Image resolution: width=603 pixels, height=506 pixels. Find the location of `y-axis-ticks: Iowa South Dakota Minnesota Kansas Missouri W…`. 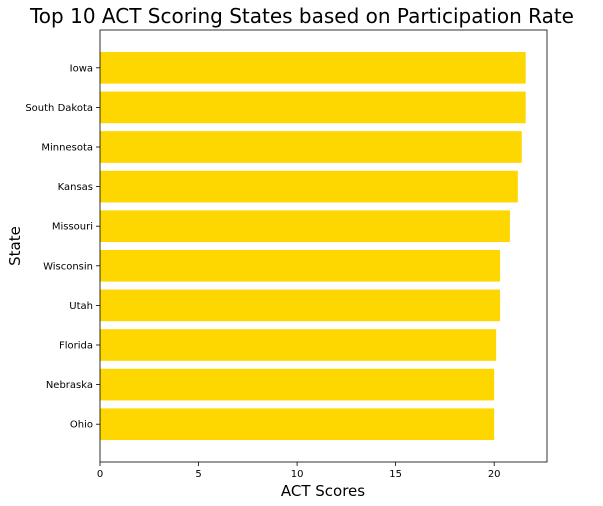

y-axis-ticks: Iowa South Dakota Minnesota Kansas Missouri W… is located at coordinates (62, 247).